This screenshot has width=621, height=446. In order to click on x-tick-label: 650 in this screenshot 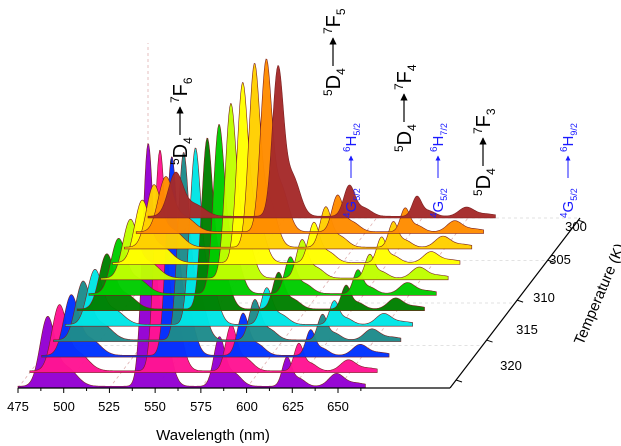, I will do `click(338, 406)`.